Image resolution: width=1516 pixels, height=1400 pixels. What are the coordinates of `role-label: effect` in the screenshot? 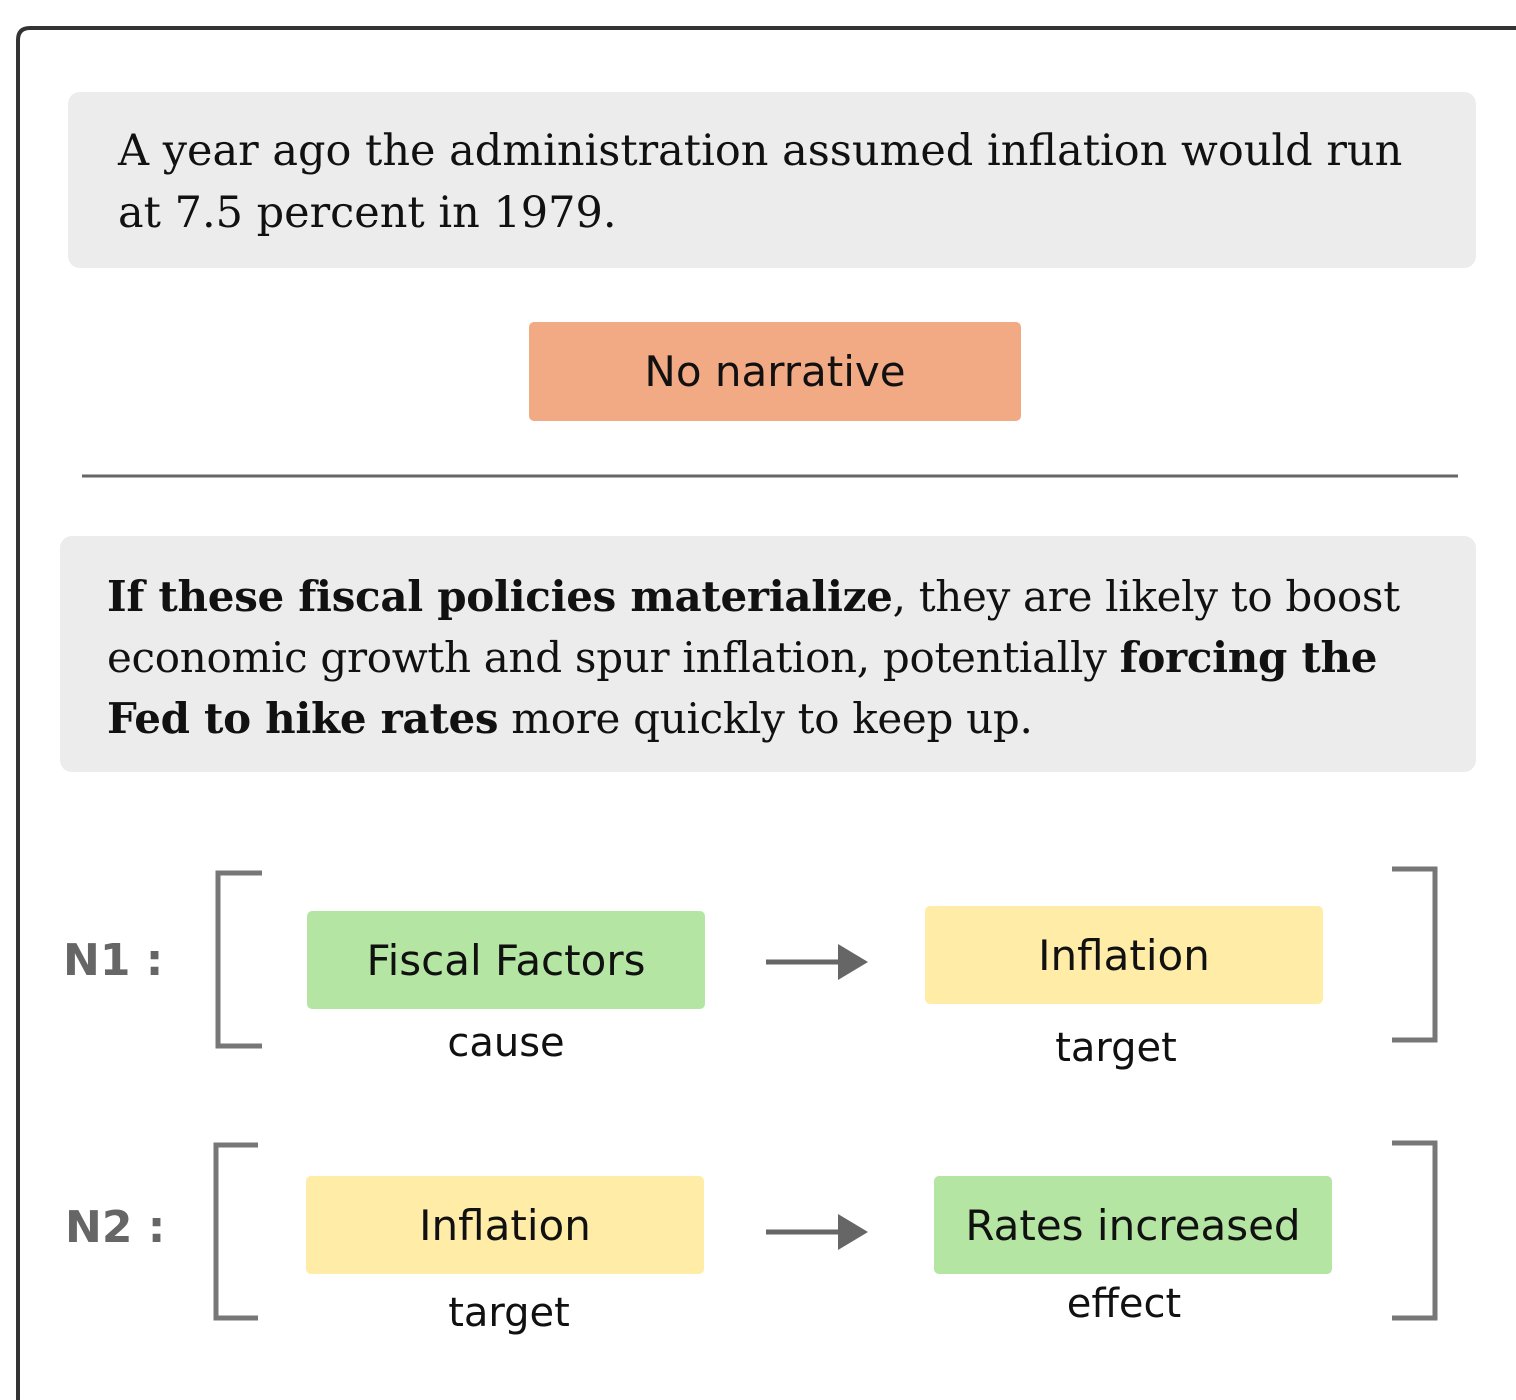 It's located at (1124, 1304).